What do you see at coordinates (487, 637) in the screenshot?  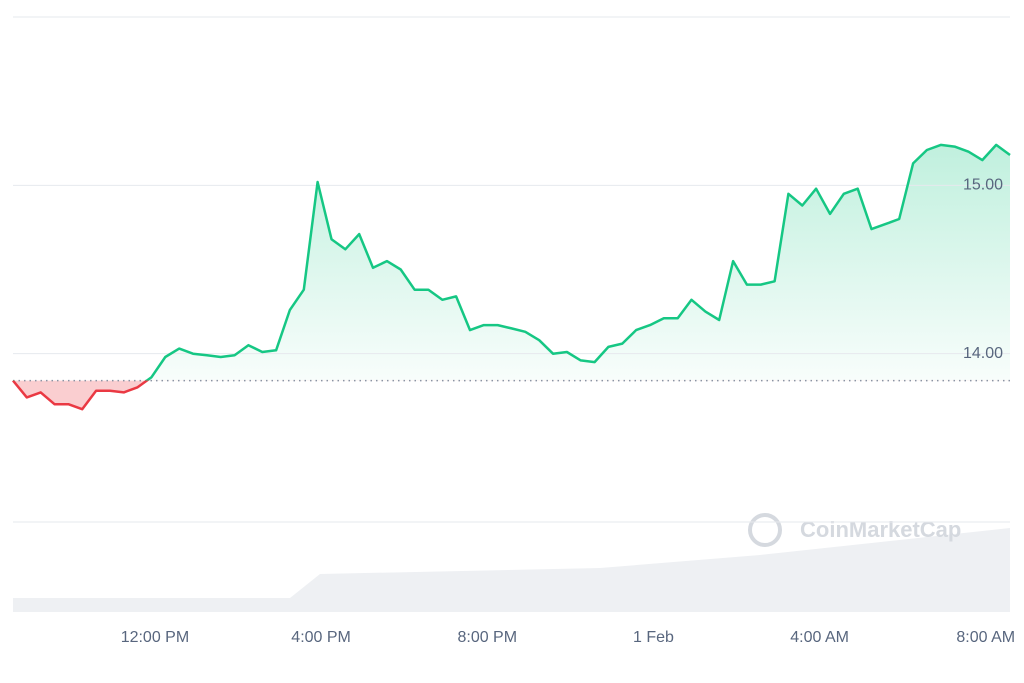 I see `x-tick-label: 8:00 PM` at bounding box center [487, 637].